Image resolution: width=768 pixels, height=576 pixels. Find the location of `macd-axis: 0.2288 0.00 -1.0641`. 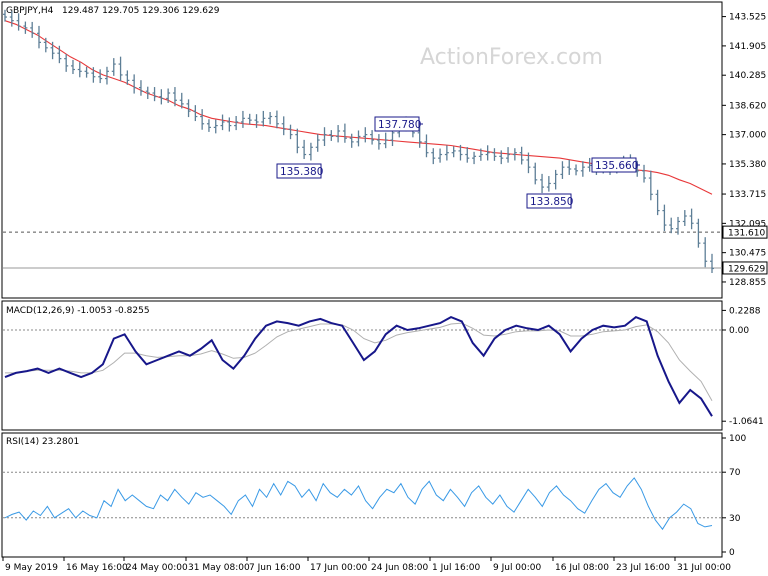

macd-axis: 0.2288 0.00 -1.0641 is located at coordinates (743, 366).